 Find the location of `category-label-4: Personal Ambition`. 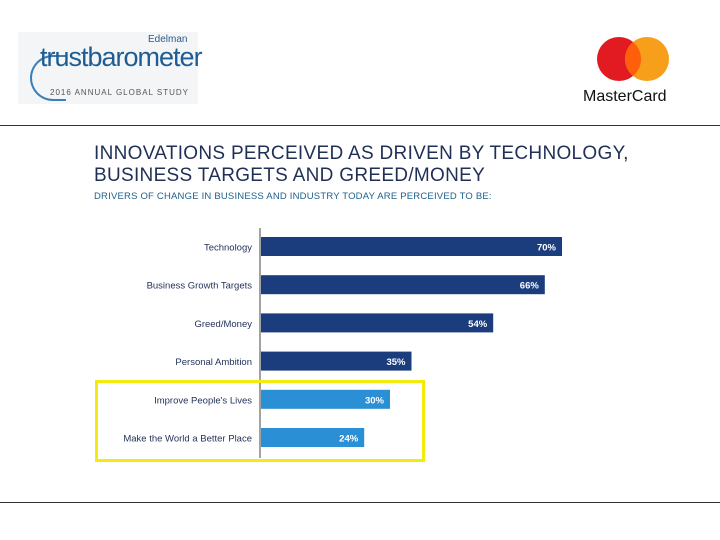

category-label-4: Personal Ambition is located at coordinates (213, 362).